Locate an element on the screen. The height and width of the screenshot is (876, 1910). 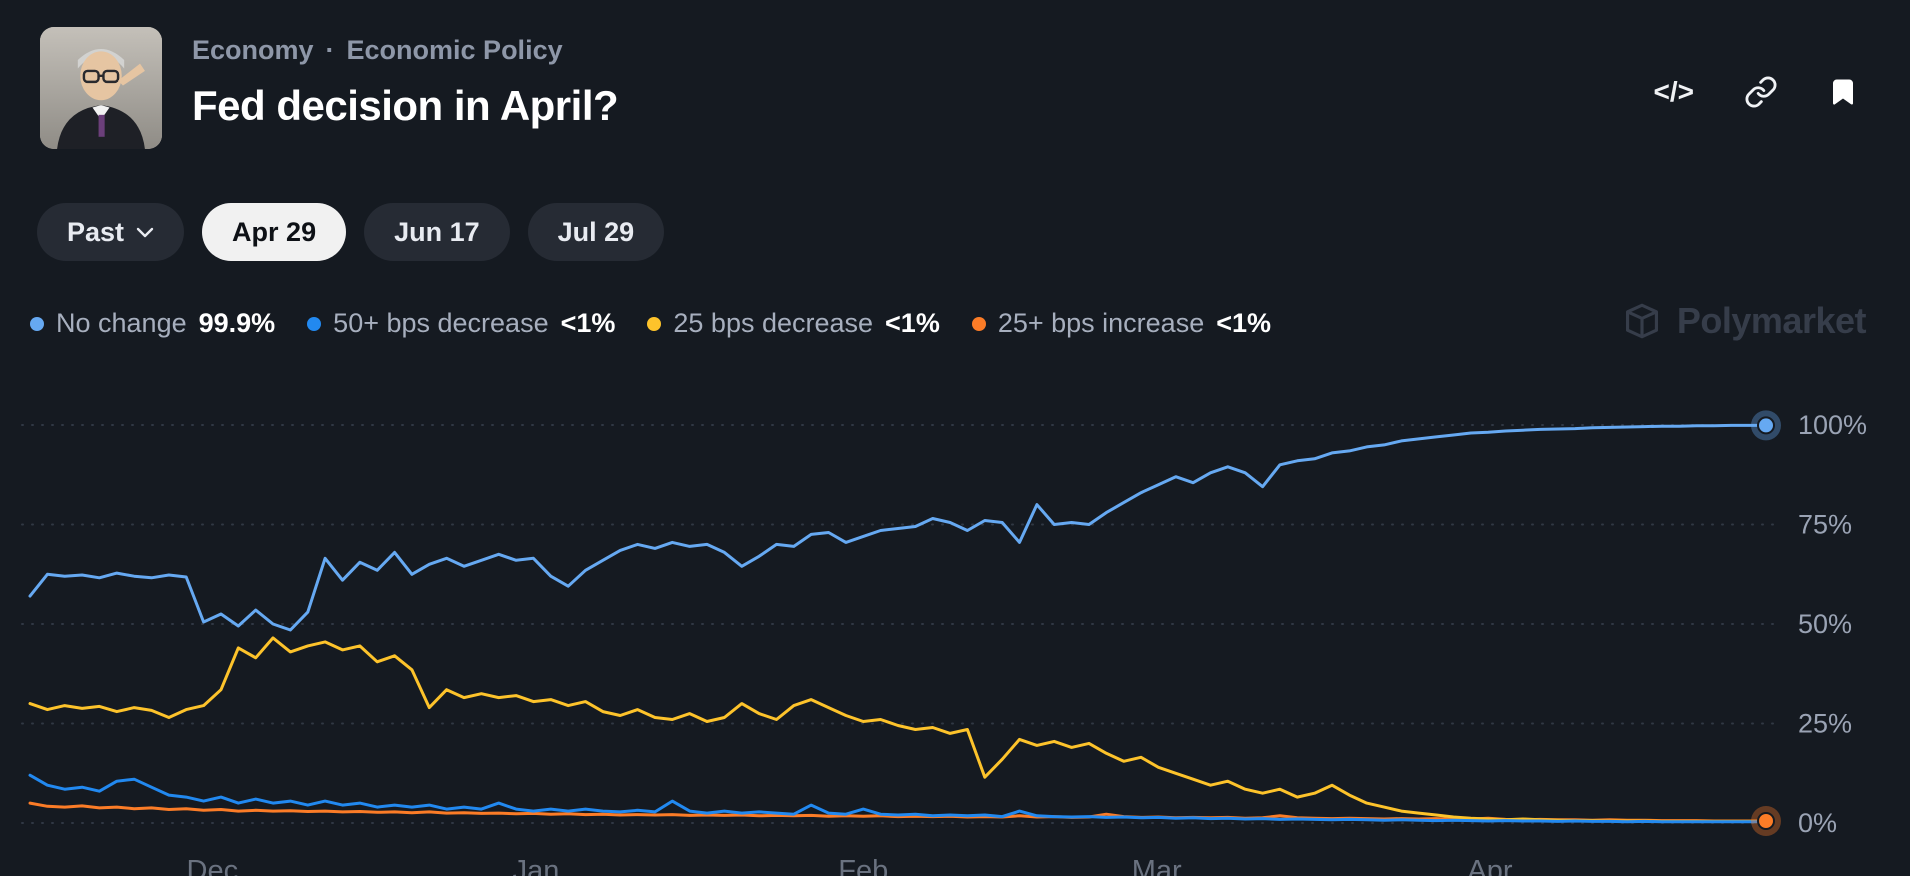
market-actions: </> is located at coordinates (1756, 92).